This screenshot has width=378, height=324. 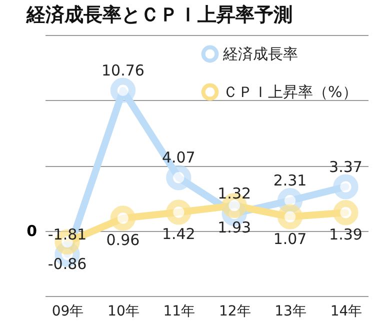 I want to click on data-label: 1.39, so click(x=345, y=235).